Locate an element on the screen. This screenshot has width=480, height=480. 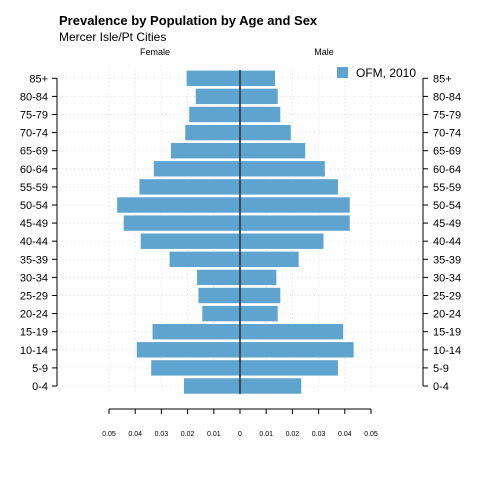
right-age-label: 55-59 is located at coordinates (447, 188).